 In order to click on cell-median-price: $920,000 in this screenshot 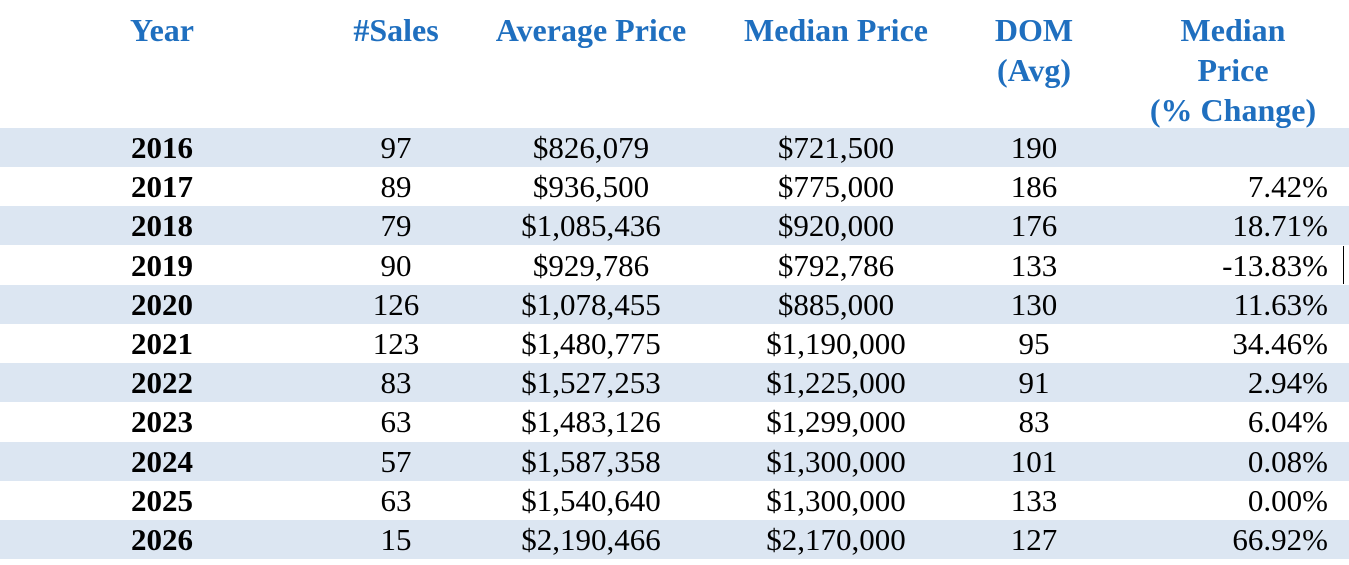, I will do `click(836, 226)`.